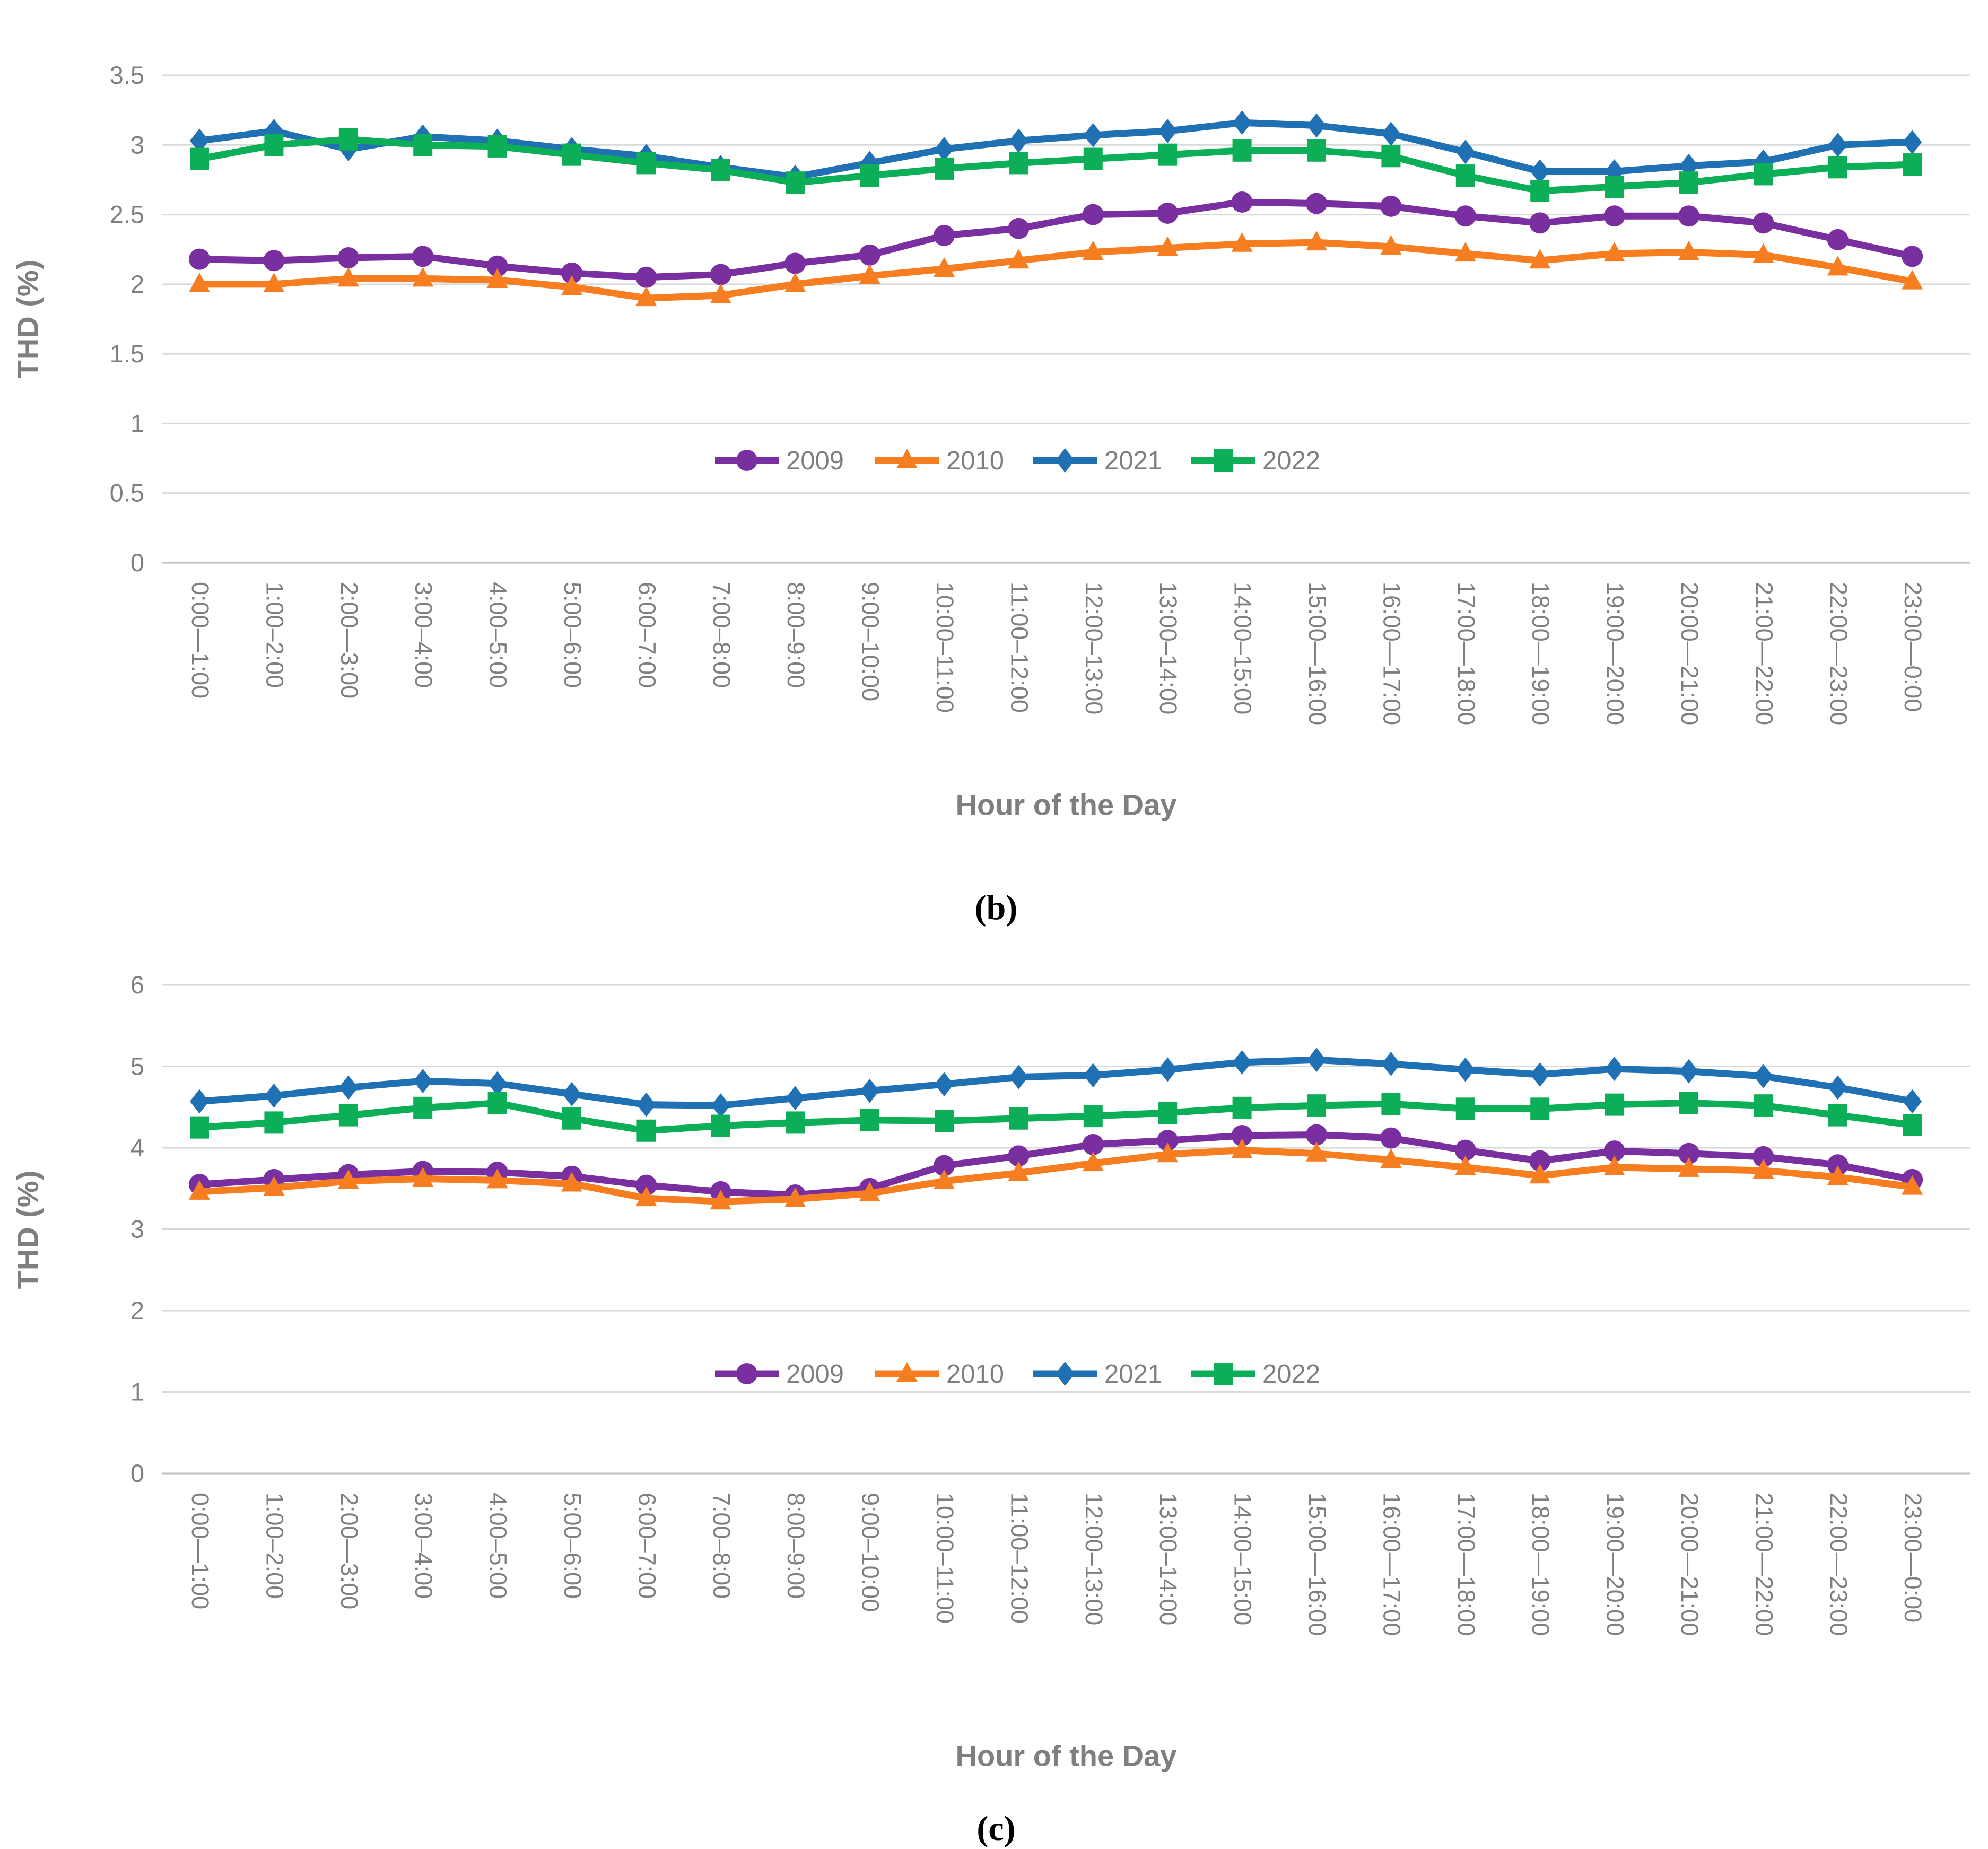 This screenshot has width=1988, height=1849. What do you see at coordinates (975, 461) in the screenshot?
I see `legend-label-2010: 2010` at bounding box center [975, 461].